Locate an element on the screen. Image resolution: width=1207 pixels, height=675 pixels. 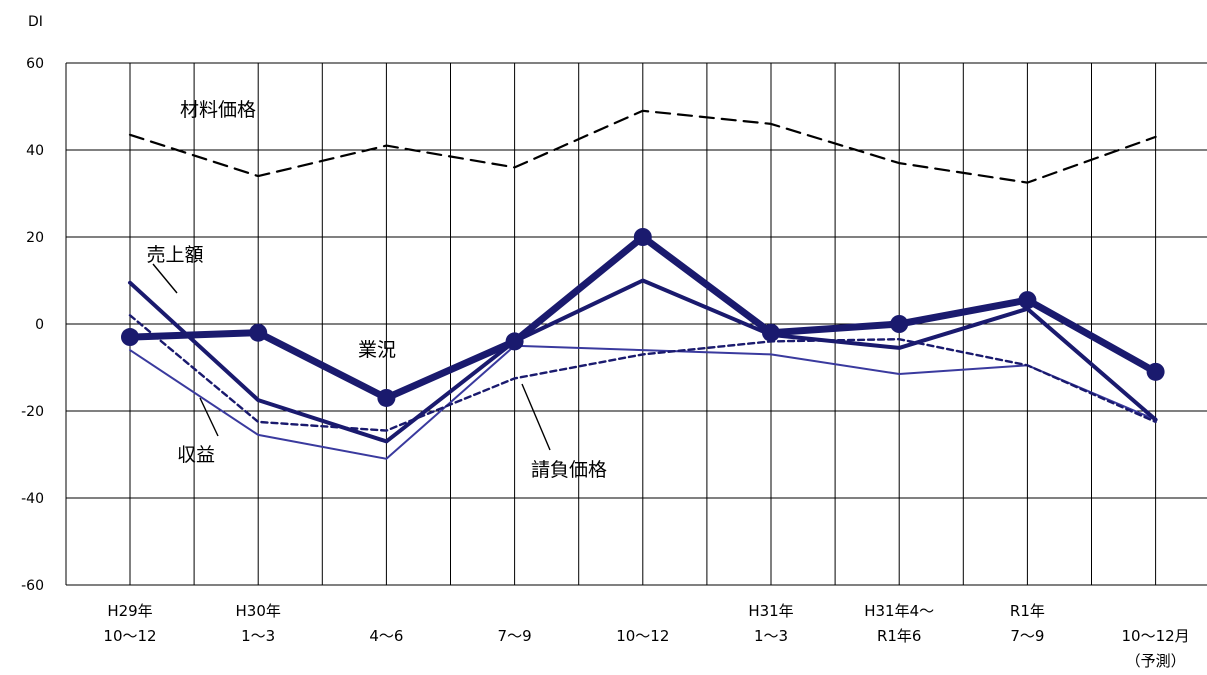
x-tick-label: R1年6 is located at coordinates (899, 636).